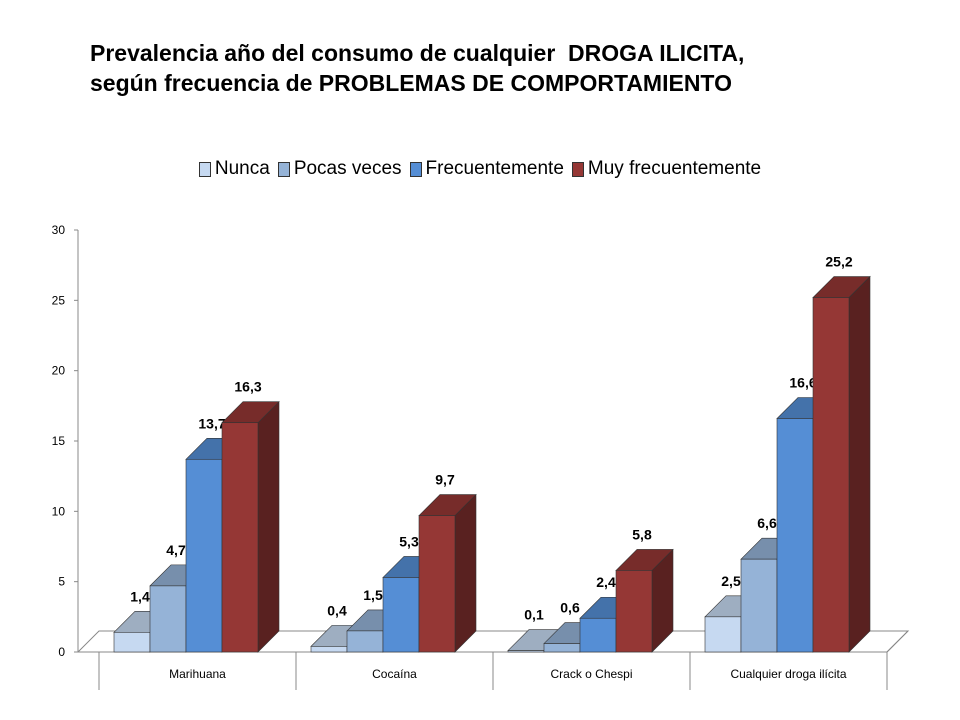 The height and width of the screenshot is (720, 960). Describe the element at coordinates (337, 610) in the screenshot. I see `data-label: 0,4` at that location.